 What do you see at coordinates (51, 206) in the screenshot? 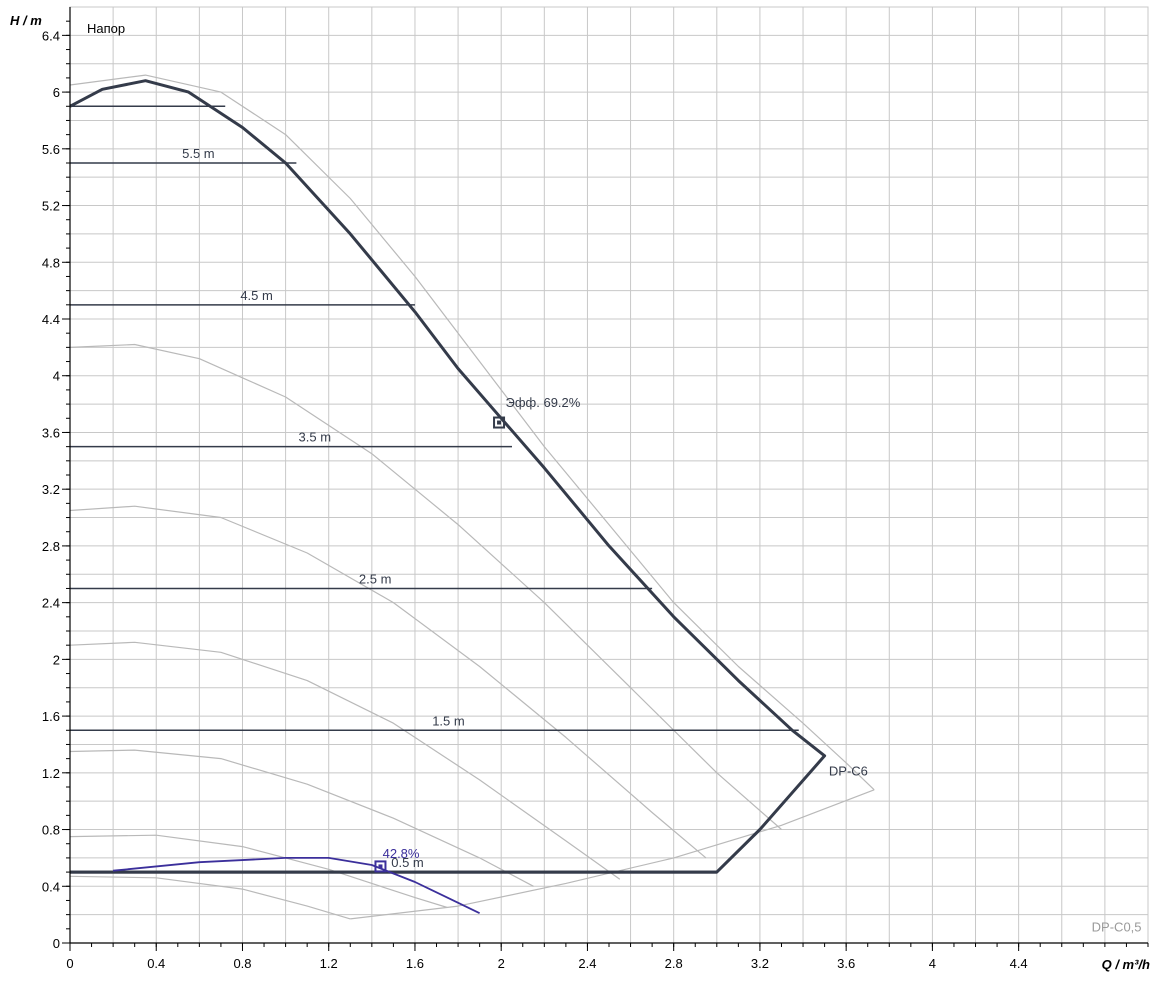
I see `y-tick-label: 5.2` at bounding box center [51, 206].